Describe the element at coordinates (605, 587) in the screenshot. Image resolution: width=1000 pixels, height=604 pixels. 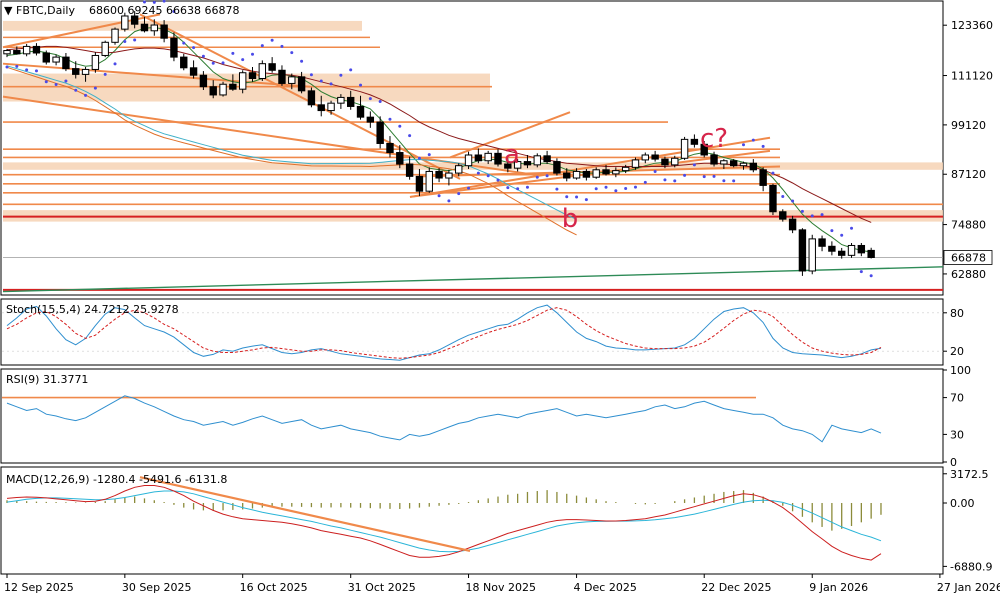
I see `date-tick-label: 4 Dec 2025` at that location.